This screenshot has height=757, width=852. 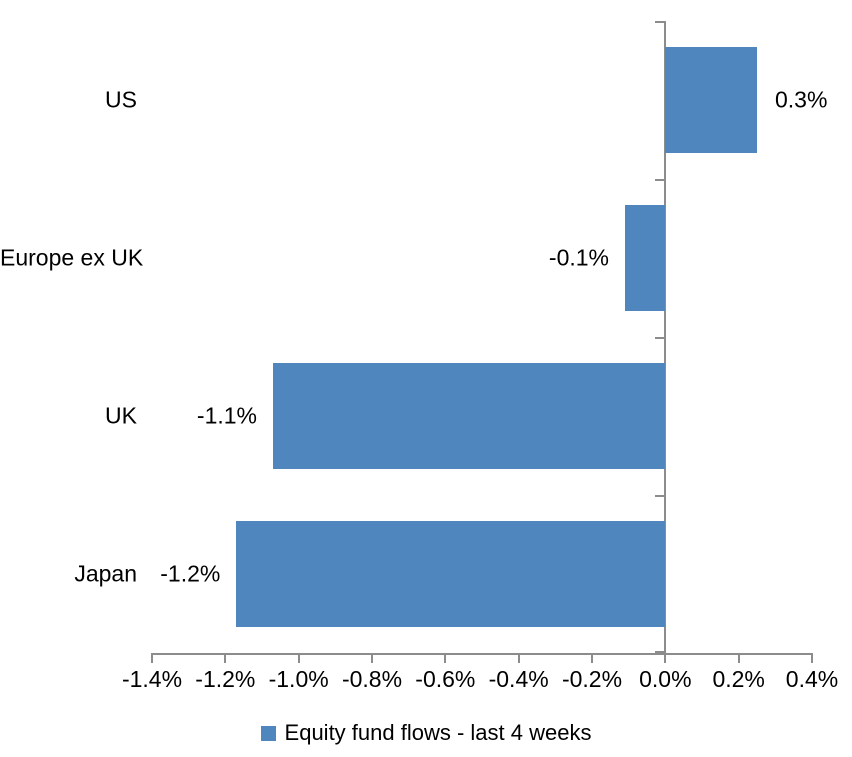 I want to click on value-label-japan: -1.2%, so click(x=190, y=573).